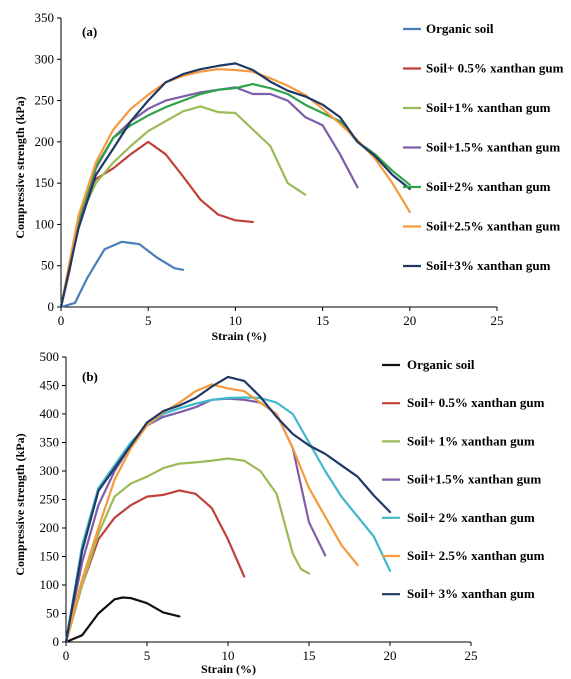  I want to click on legend-label: Soil+2% xanthan gum, so click(488, 186).